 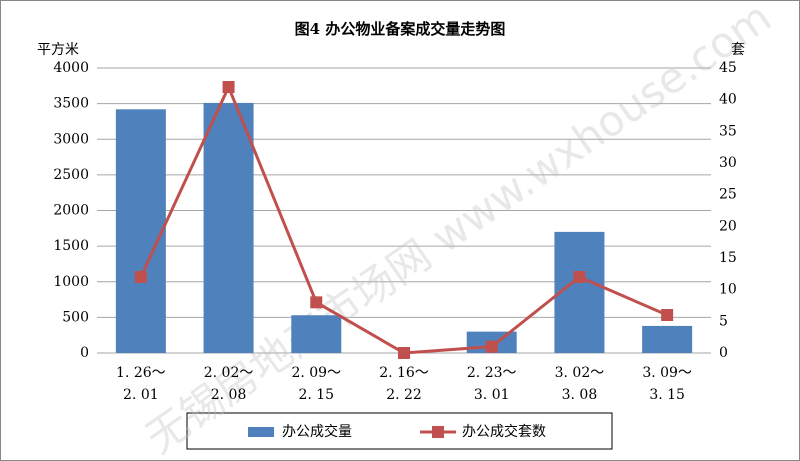 I want to click on y2-tick-label: 0, so click(x=723, y=353).